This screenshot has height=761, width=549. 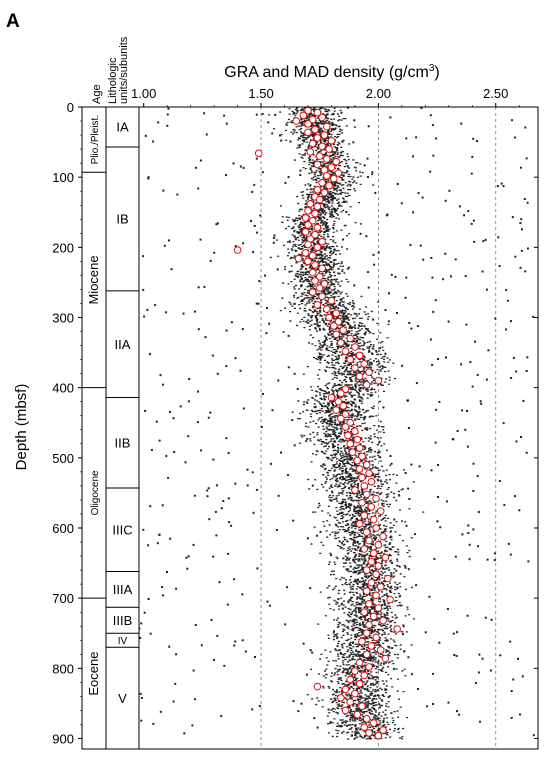 I want to click on litho-unit-label: IB, so click(x=122, y=219).